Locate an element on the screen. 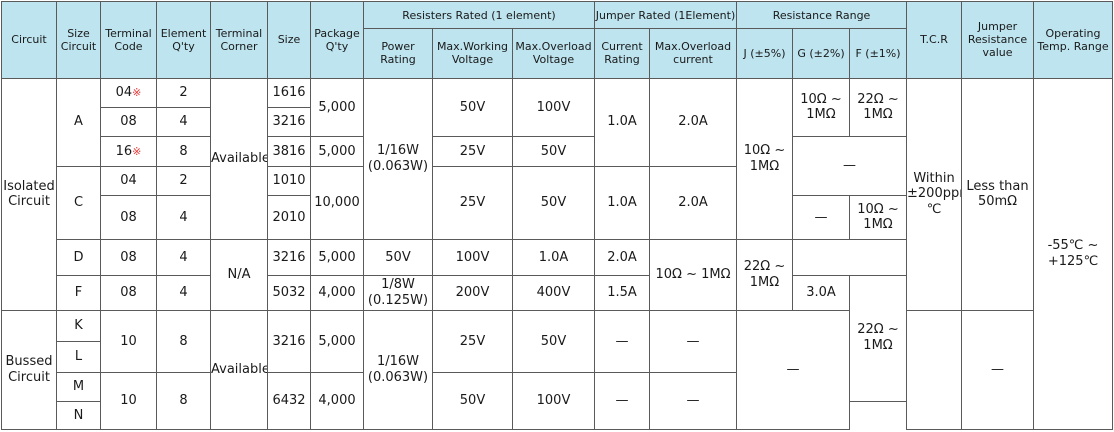 The image size is (1114, 432). size-cell: 1010 is located at coordinates (289, 180).